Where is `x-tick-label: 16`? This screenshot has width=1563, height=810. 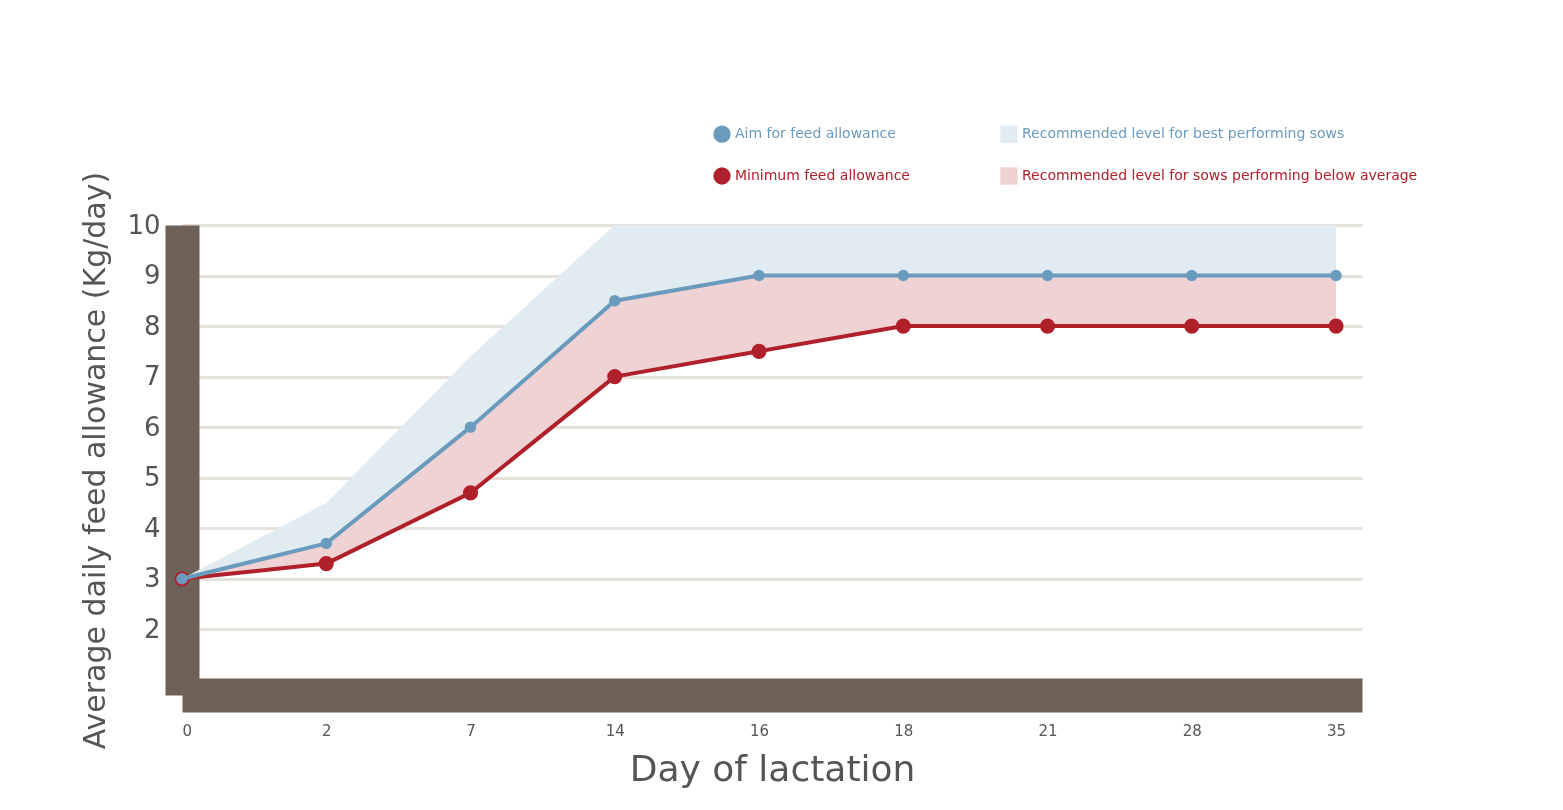 x-tick-label: 16 is located at coordinates (759, 730).